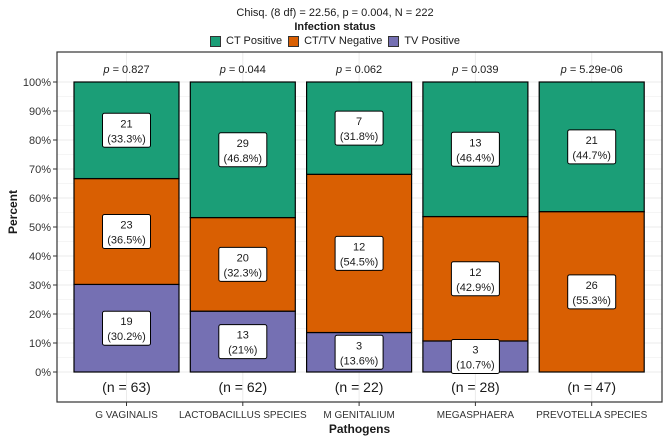  Describe the element at coordinates (343, 41) in the screenshot. I see `legend-label: CT/TV Negative` at that location.